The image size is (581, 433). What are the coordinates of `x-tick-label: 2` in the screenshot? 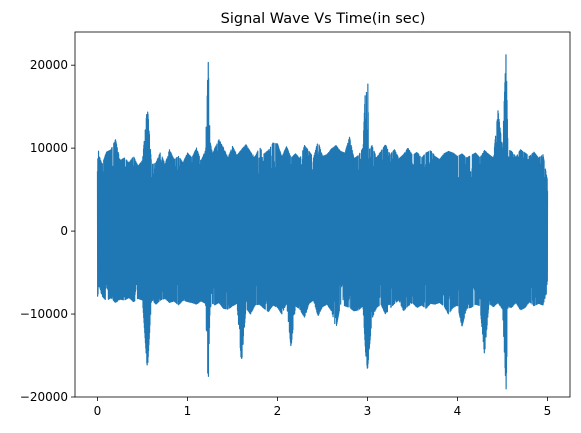 It's located at (278, 411).